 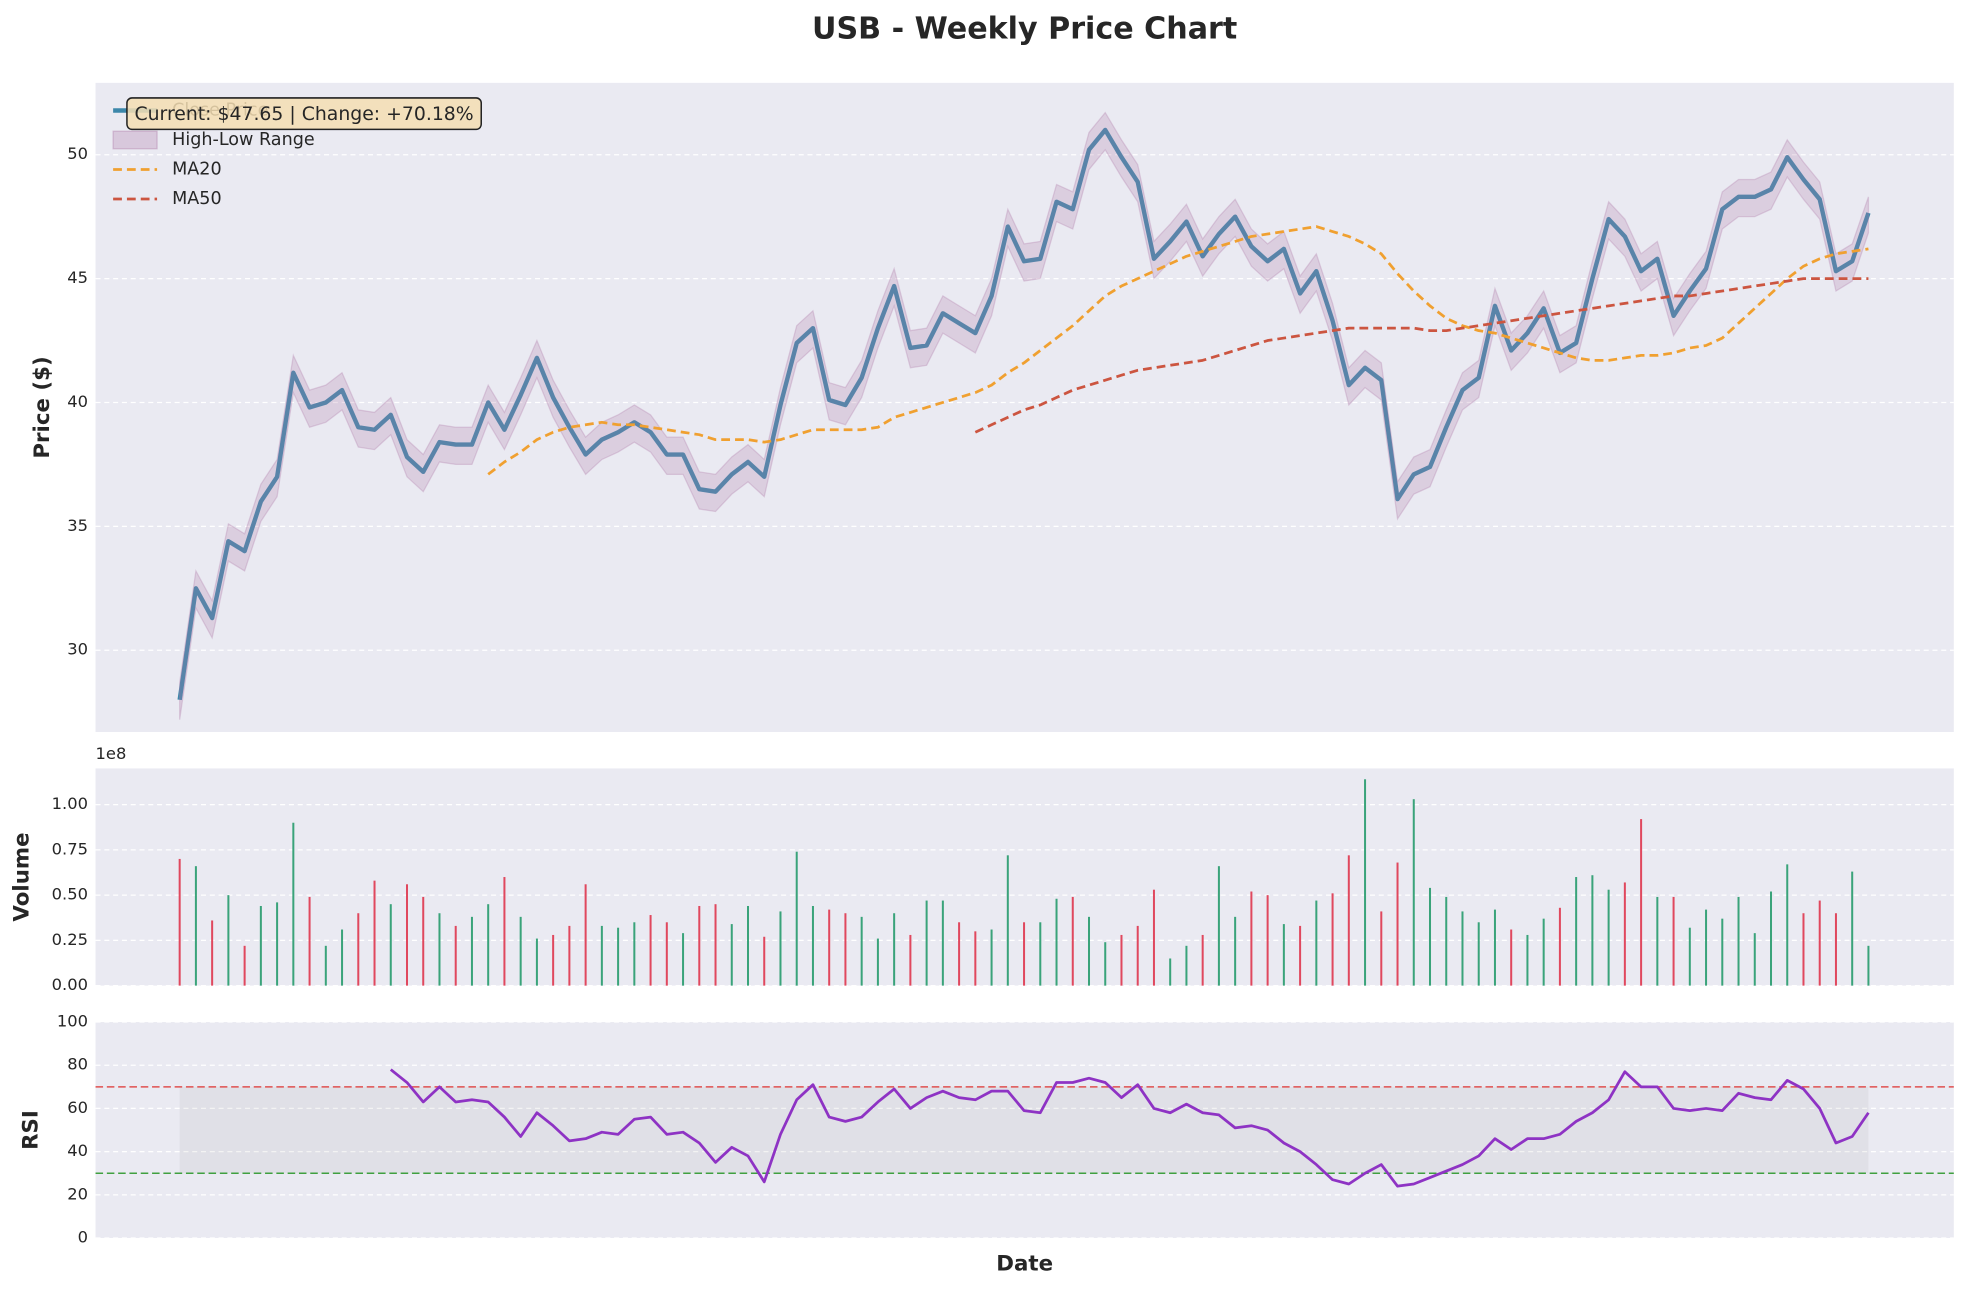 I want to click on moving-average-line, so click(x=1421, y=355).